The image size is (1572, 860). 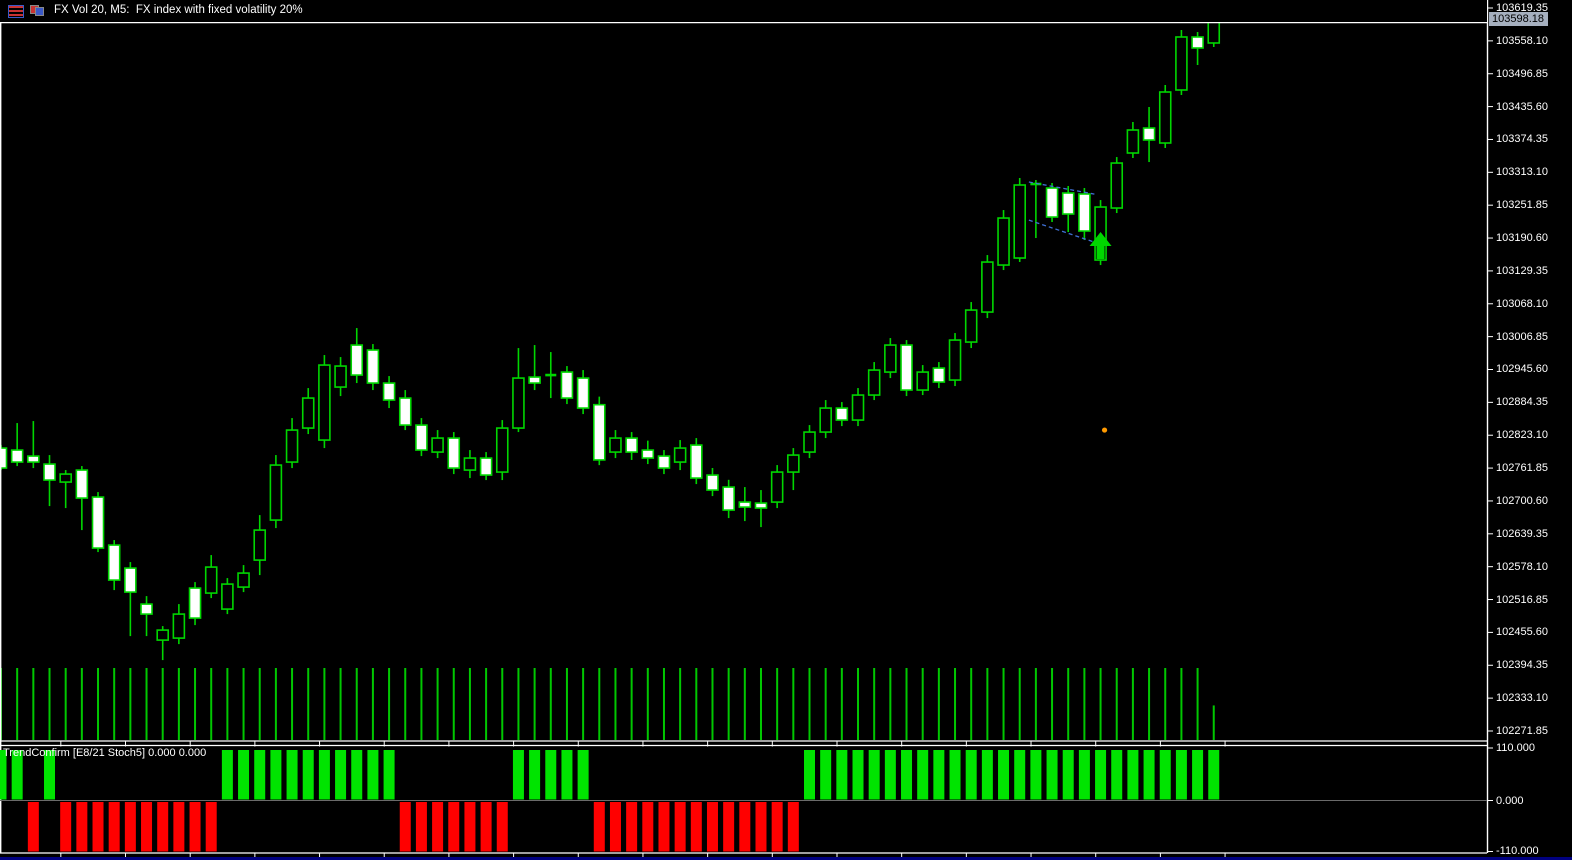 I want to click on orange-dot-marker, so click(x=1104, y=430).